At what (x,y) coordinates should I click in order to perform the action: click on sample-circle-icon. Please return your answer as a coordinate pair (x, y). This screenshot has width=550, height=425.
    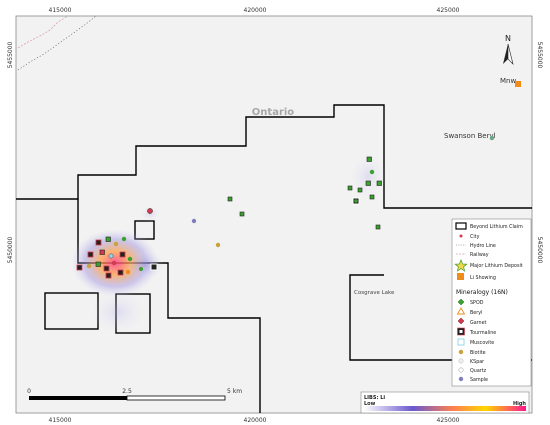
    Looking at the image, I should click on (461, 379).